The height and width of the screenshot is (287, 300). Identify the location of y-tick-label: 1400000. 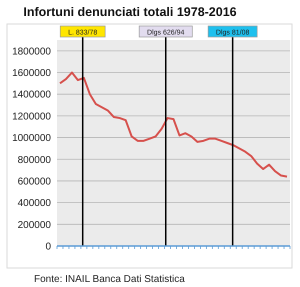
(32, 95).